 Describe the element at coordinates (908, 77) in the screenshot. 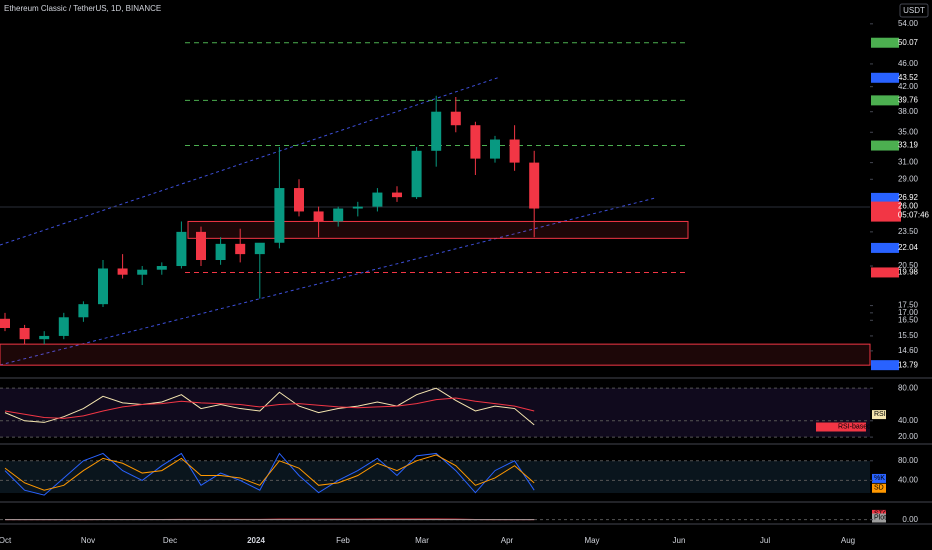

I see `level-tag-label: 43.52` at that location.